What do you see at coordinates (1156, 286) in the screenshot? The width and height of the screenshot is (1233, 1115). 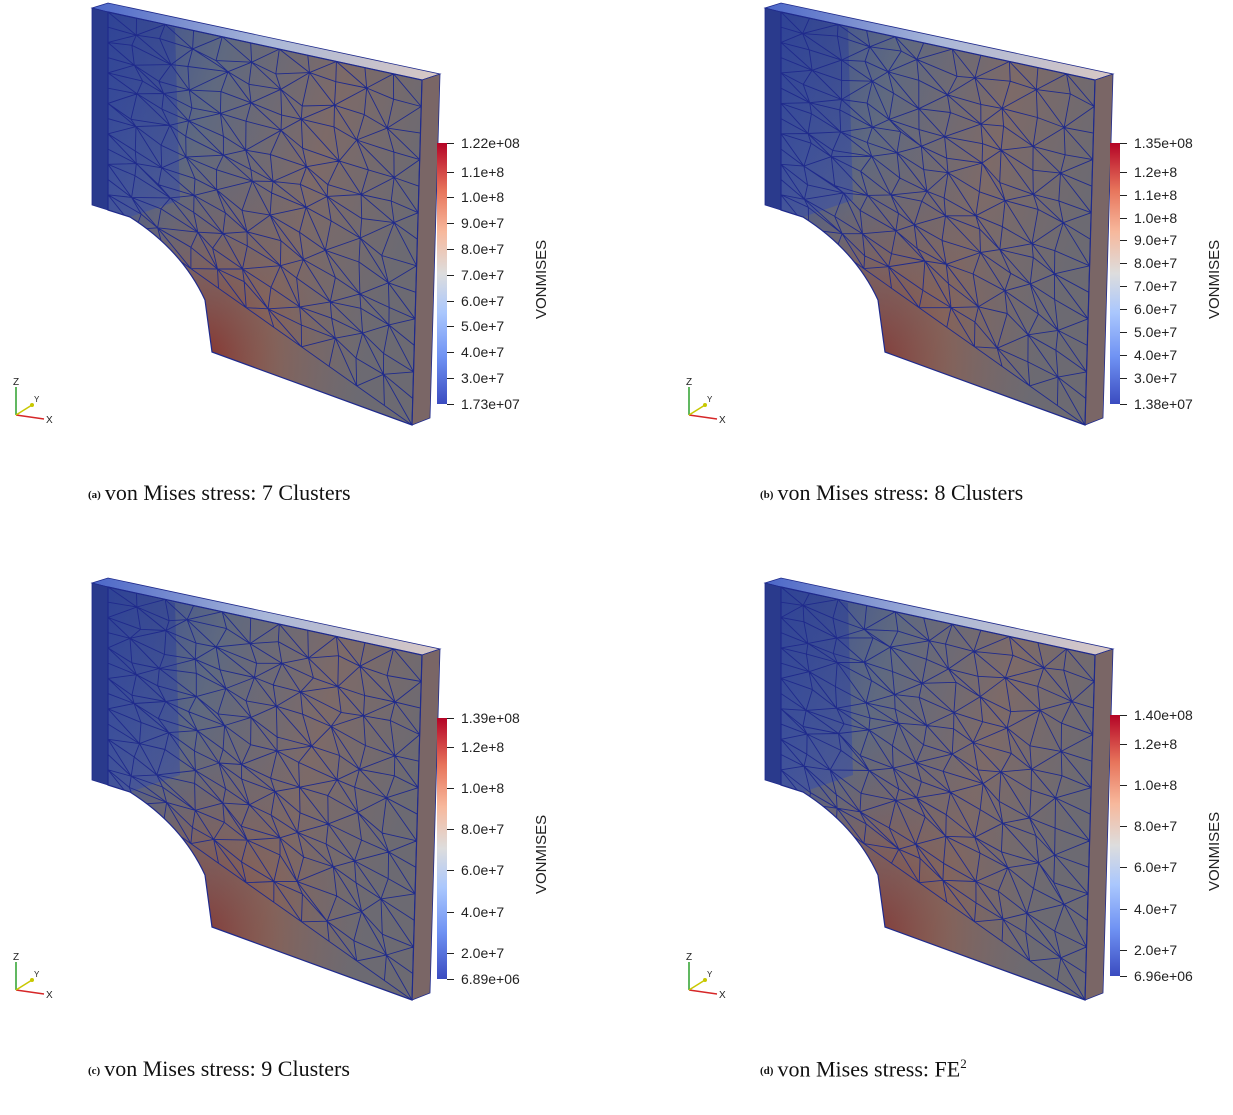 I see `colorbar-tick-label: 7.0e+7` at bounding box center [1156, 286].